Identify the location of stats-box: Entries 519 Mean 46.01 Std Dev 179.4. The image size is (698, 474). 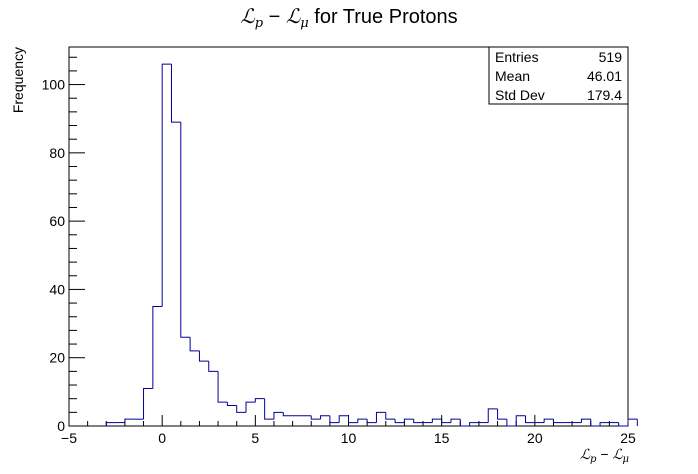
(558, 75).